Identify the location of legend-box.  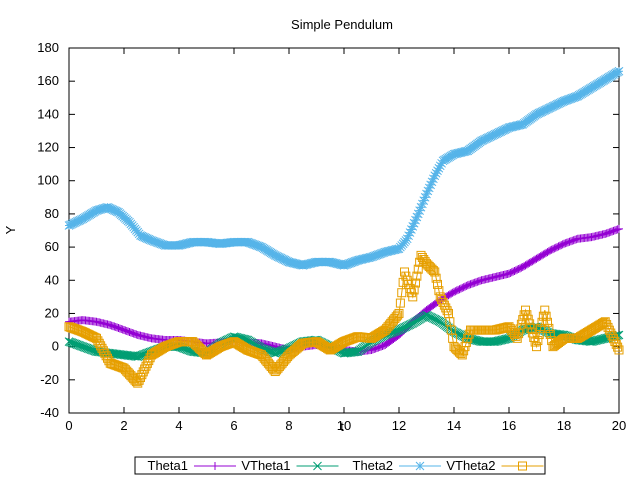
(340, 465).